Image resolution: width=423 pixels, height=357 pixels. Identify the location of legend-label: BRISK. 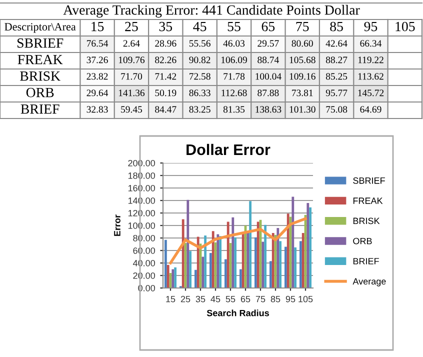
(366, 221).